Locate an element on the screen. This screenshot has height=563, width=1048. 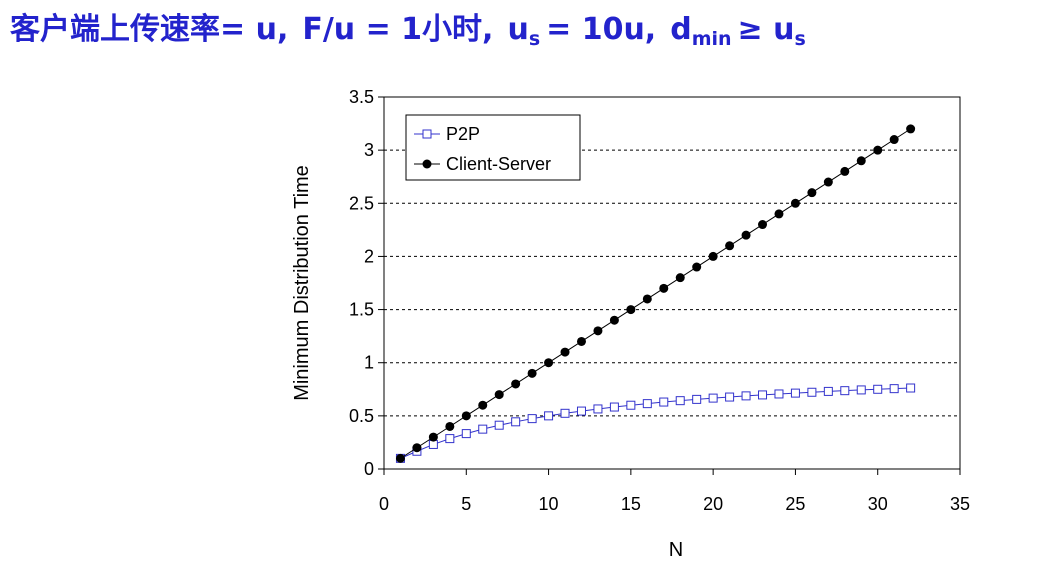
y-tick-label: 3.5 is located at coordinates (361, 97).